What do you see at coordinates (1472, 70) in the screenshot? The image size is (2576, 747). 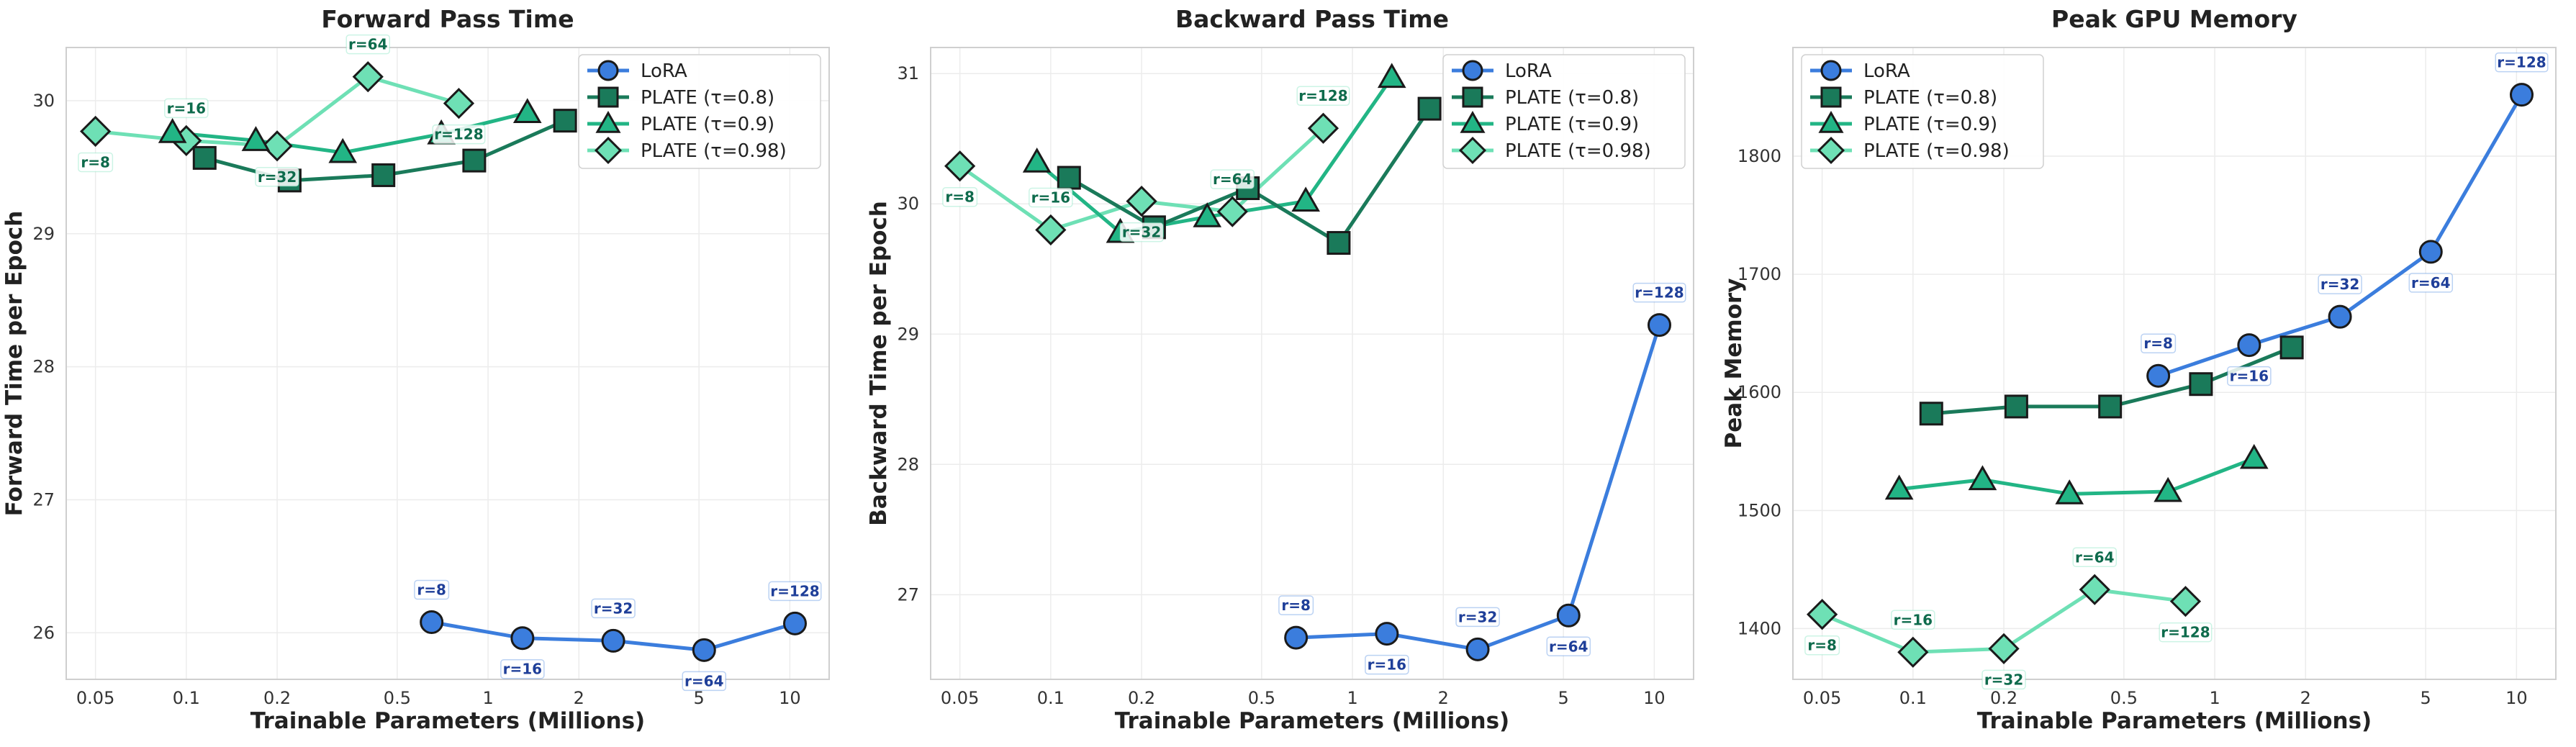 I see `legend-marker-lora` at bounding box center [1472, 70].